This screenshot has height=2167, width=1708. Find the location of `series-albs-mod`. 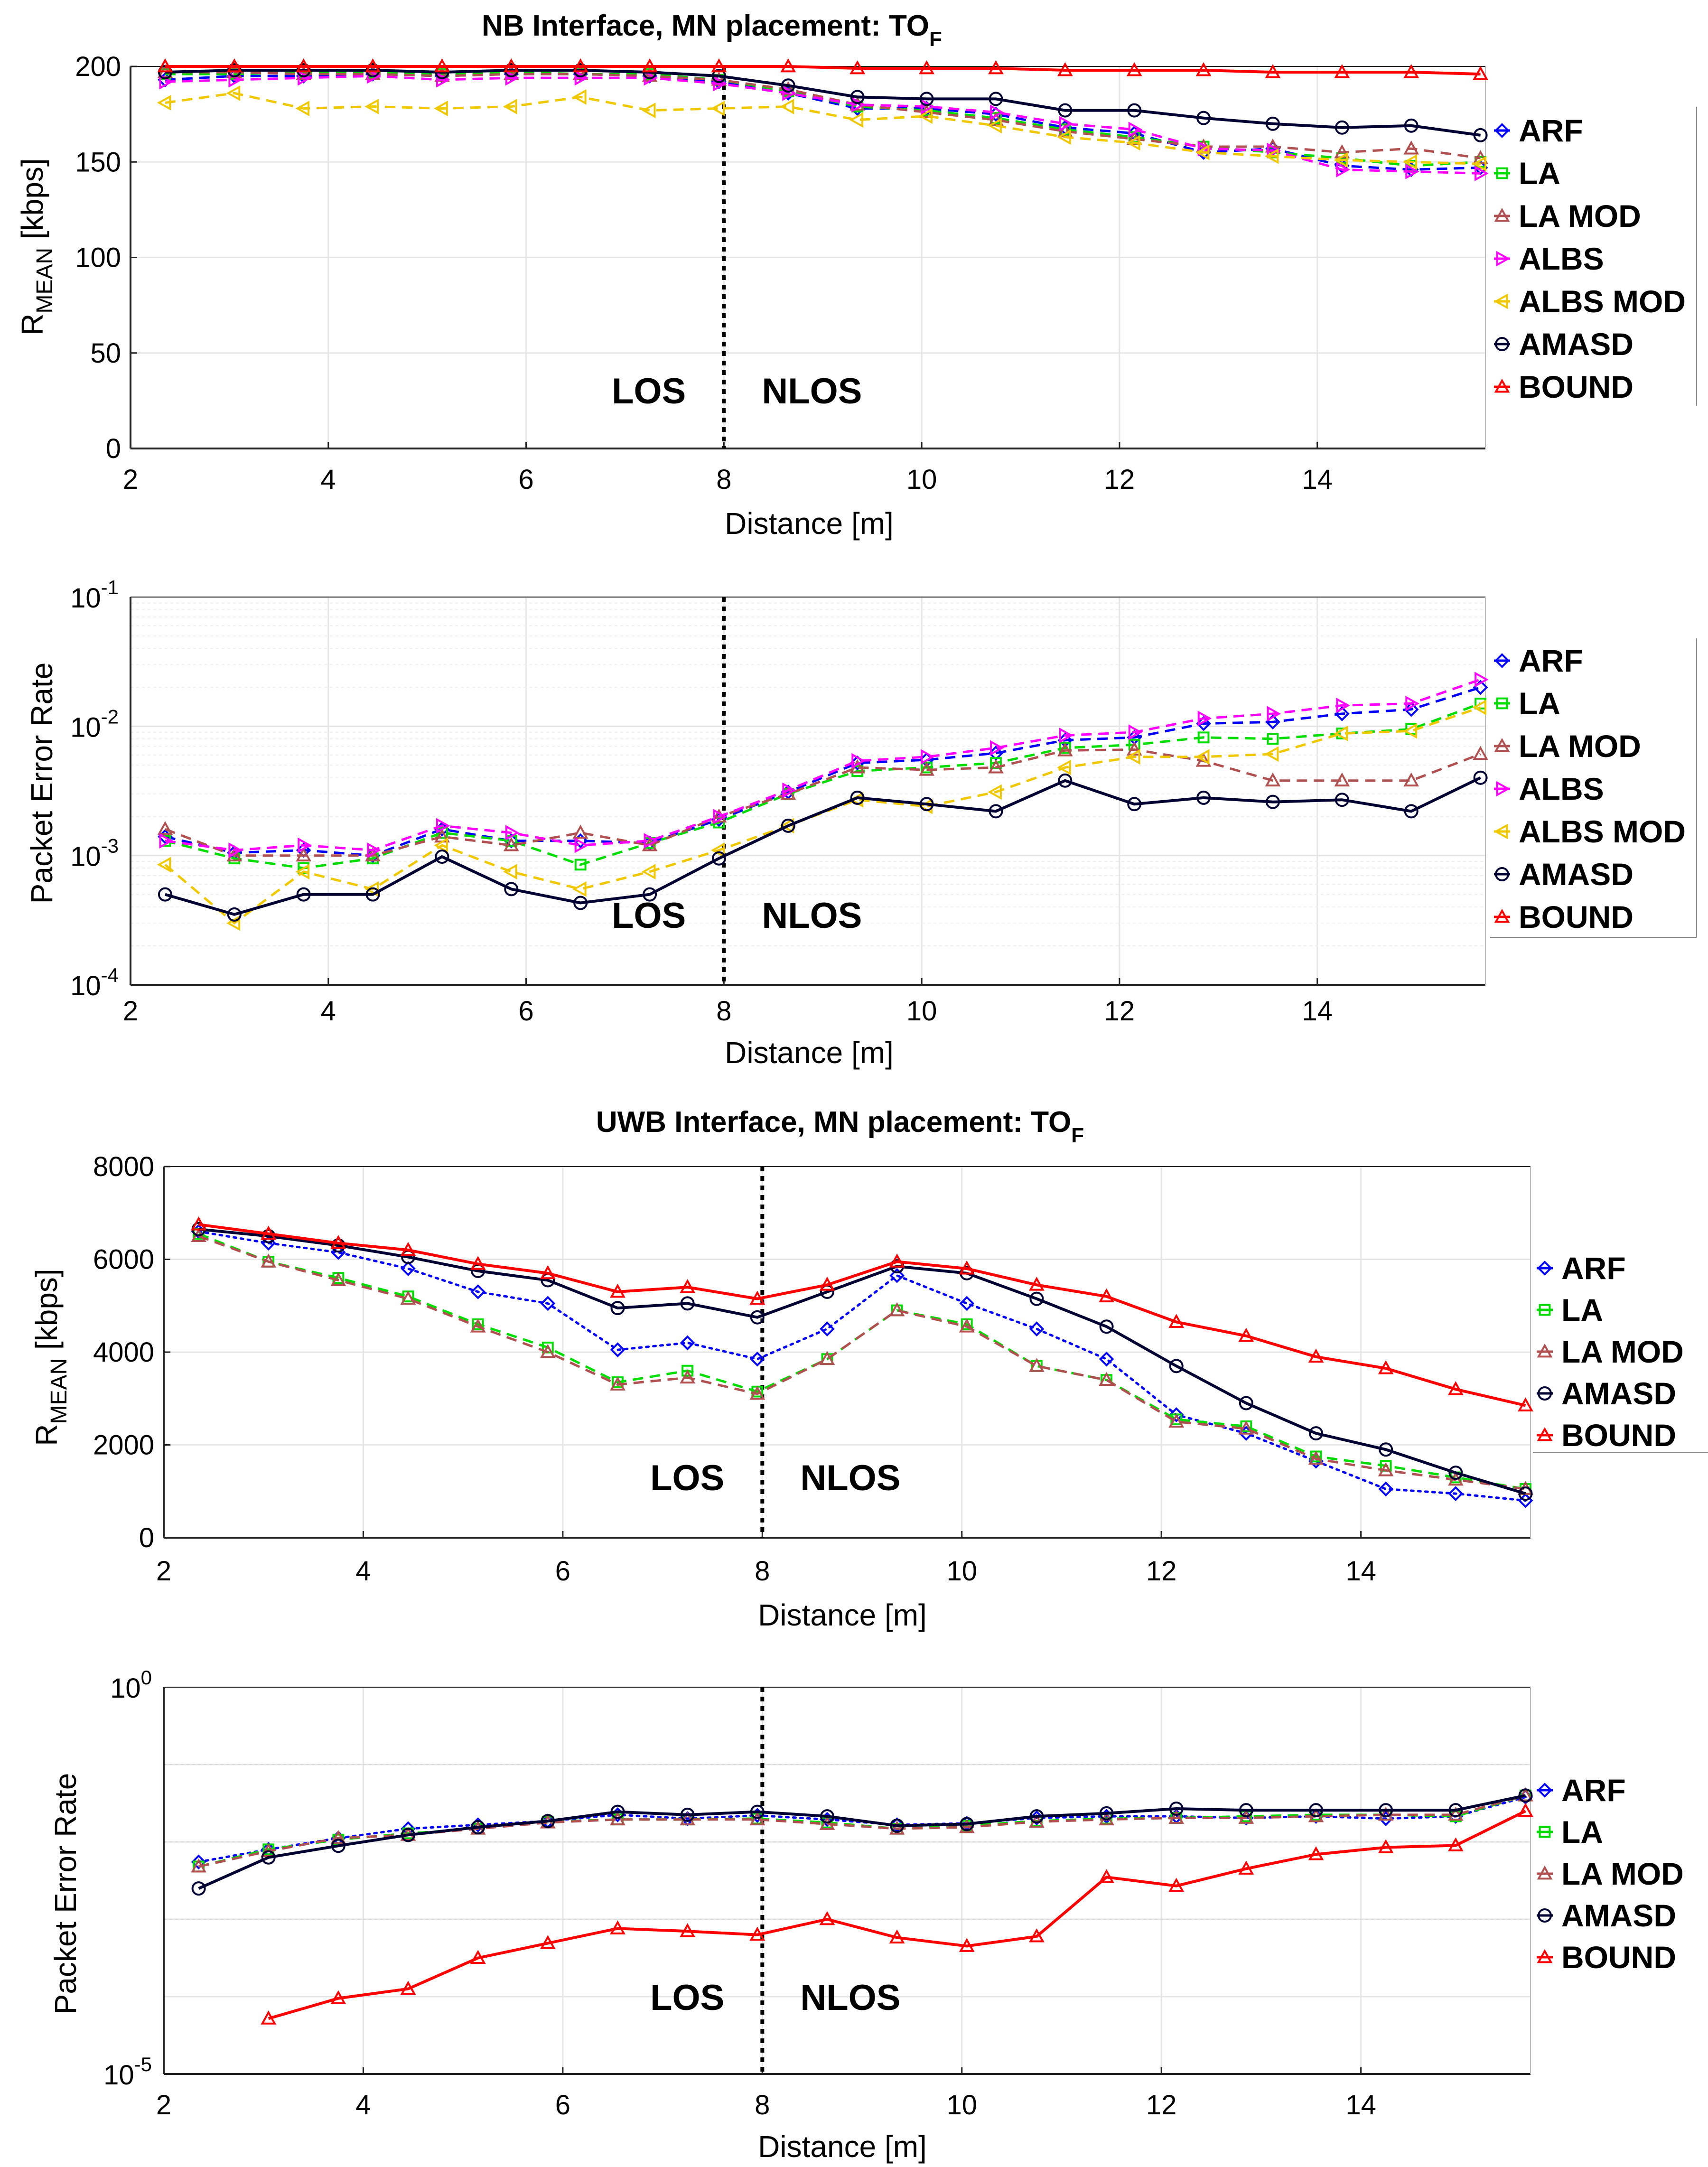

series-albs-mod is located at coordinates (821, 815).